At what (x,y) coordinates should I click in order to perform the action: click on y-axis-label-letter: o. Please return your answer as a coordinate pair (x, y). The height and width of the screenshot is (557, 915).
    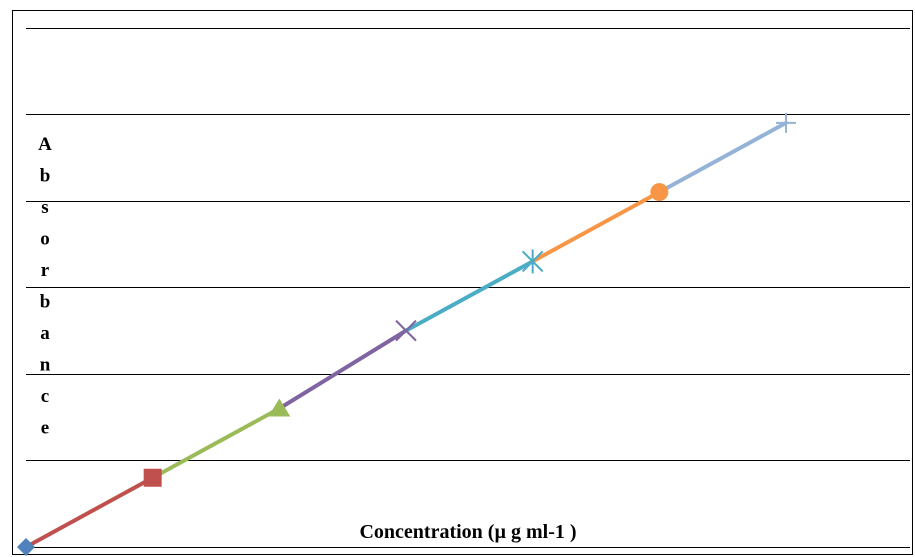
    Looking at the image, I should click on (45, 239).